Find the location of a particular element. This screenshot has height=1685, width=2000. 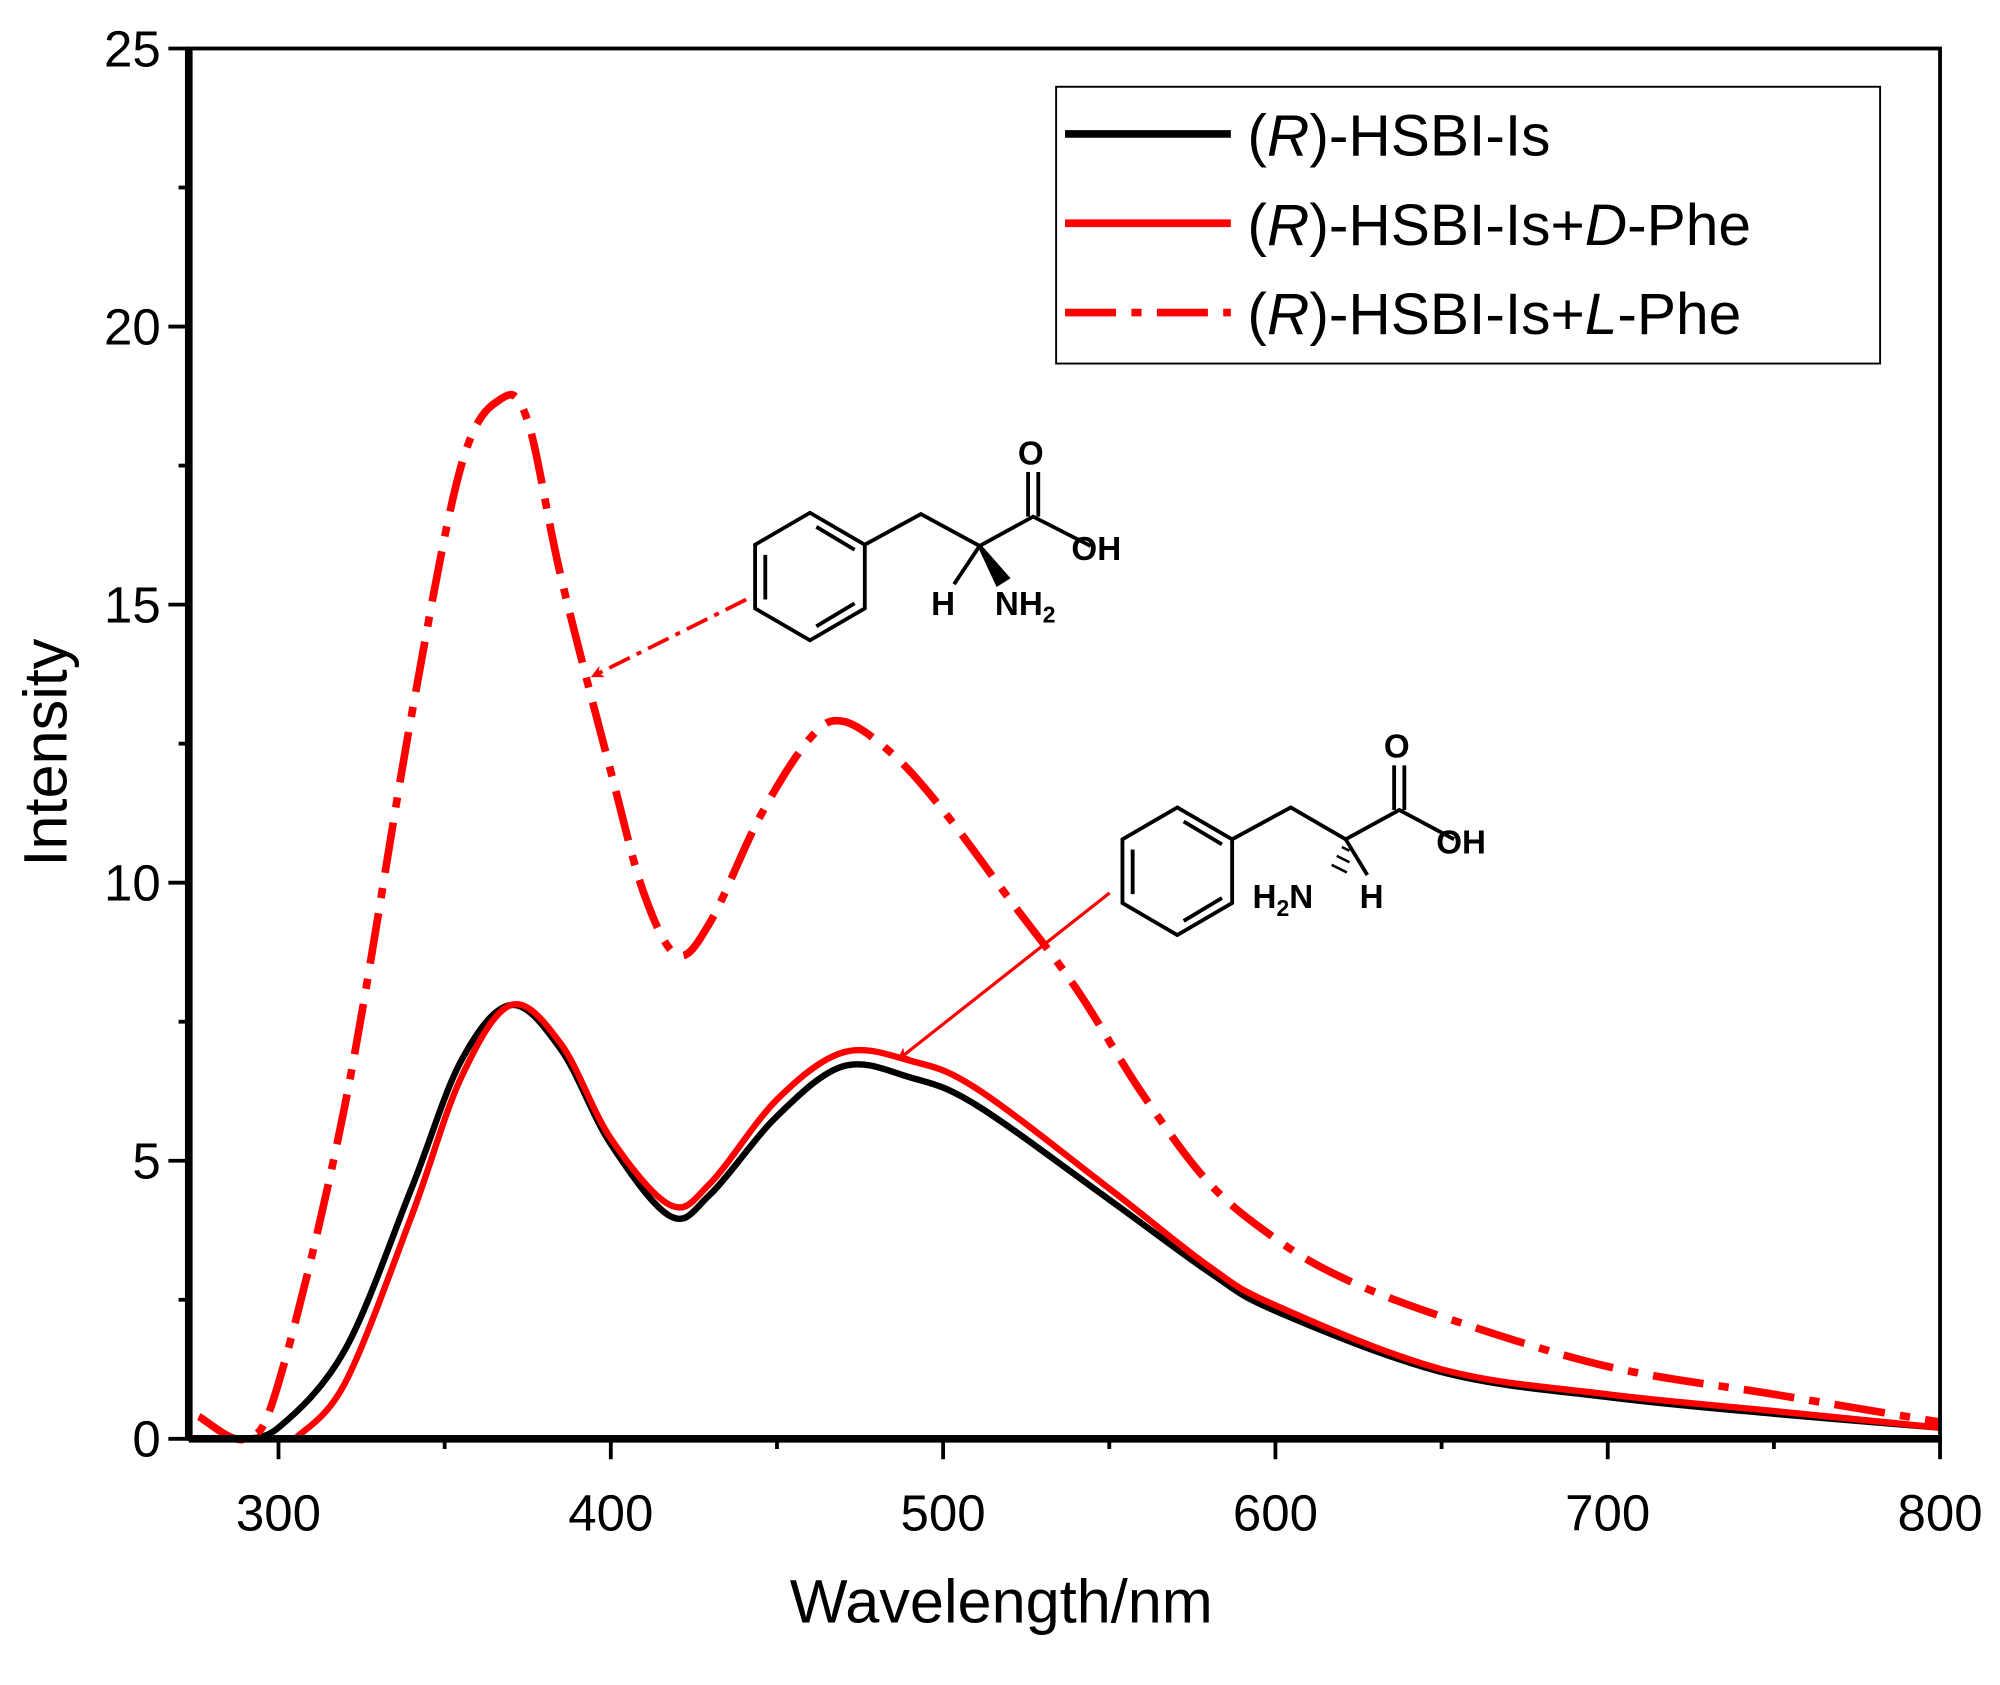

y-tick-label: 0 is located at coordinates (146, 1439).